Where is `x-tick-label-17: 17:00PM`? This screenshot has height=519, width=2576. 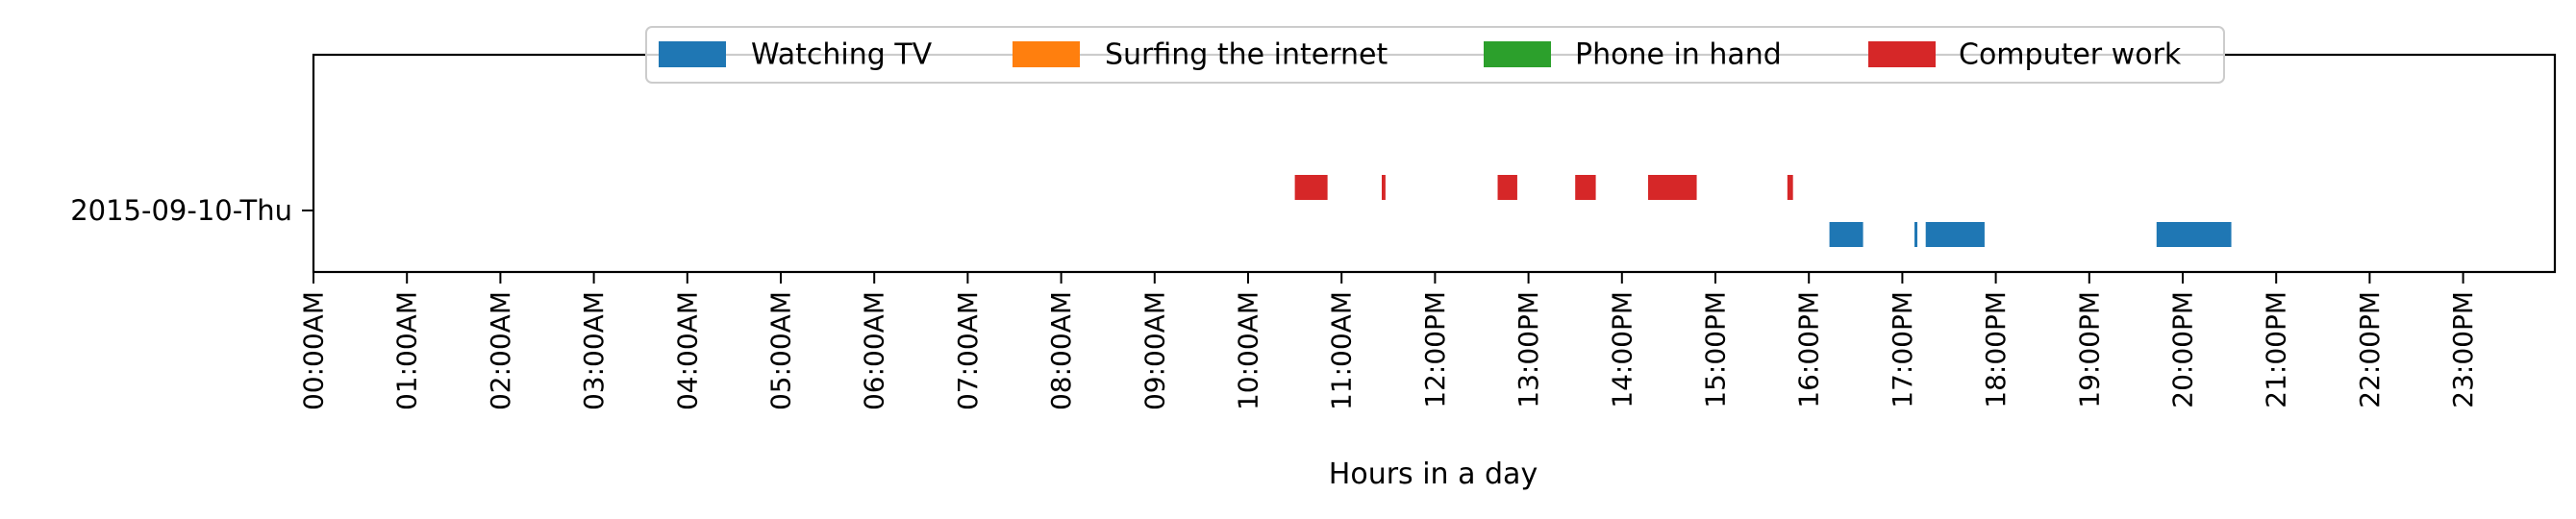
x-tick-label-17: 17:00PM is located at coordinates (1902, 349).